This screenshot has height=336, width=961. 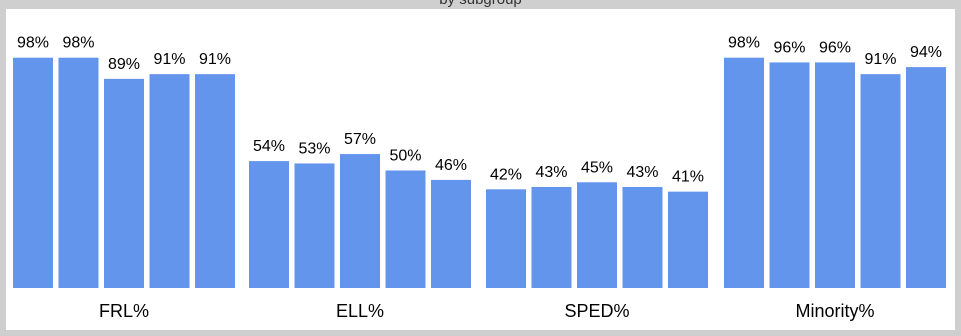 I want to click on data-label: 53%, so click(x=314, y=148).